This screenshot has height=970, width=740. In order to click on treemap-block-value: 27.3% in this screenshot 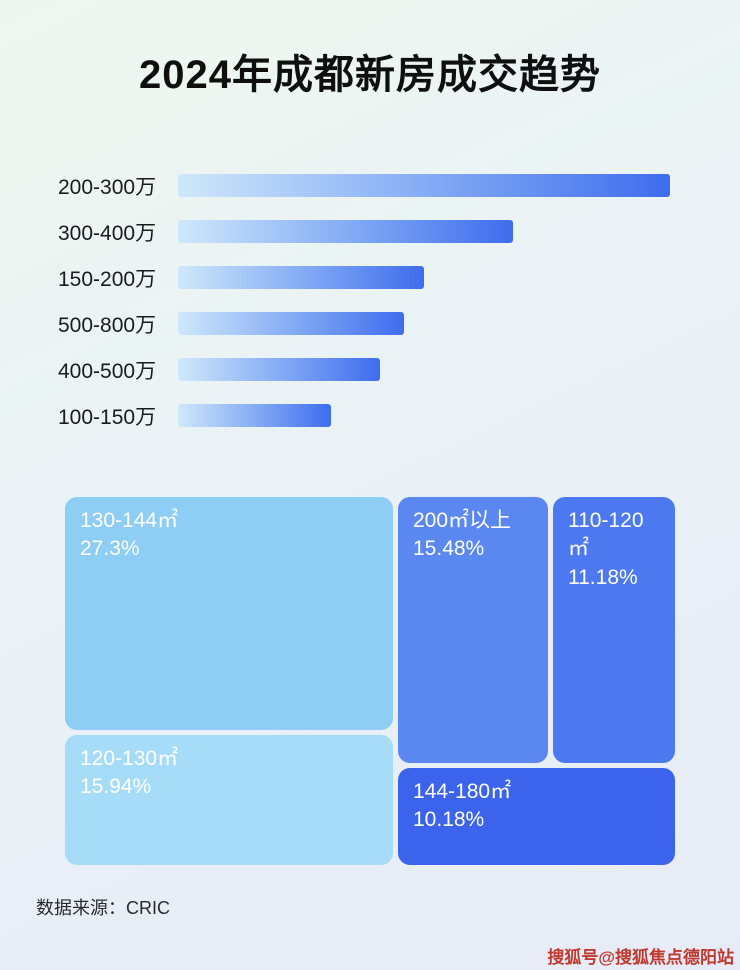, I will do `click(110, 549)`.